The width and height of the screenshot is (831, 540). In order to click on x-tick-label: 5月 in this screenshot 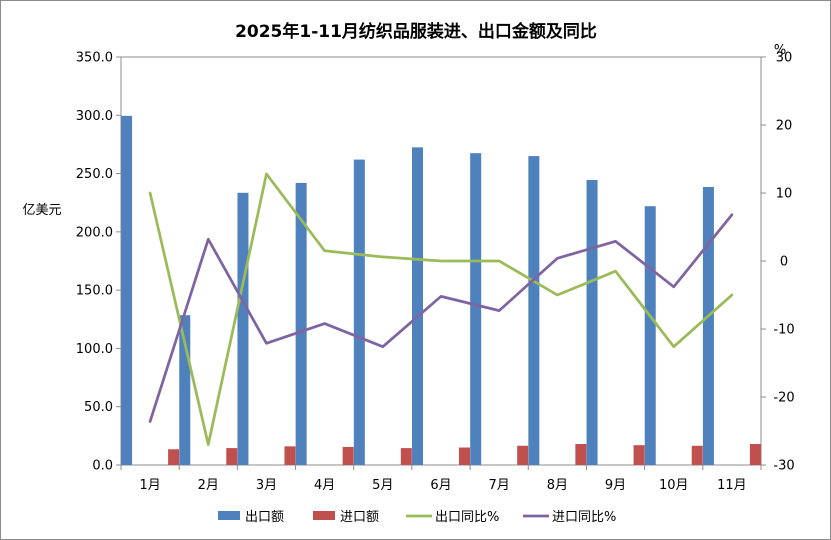, I will do `click(382, 485)`.